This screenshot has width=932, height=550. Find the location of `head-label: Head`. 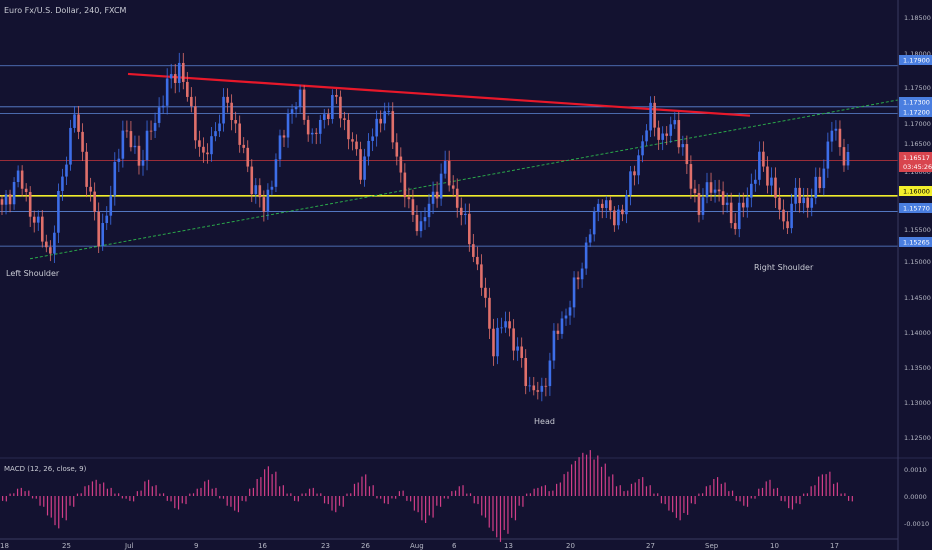

head-label: Head is located at coordinates (544, 421).